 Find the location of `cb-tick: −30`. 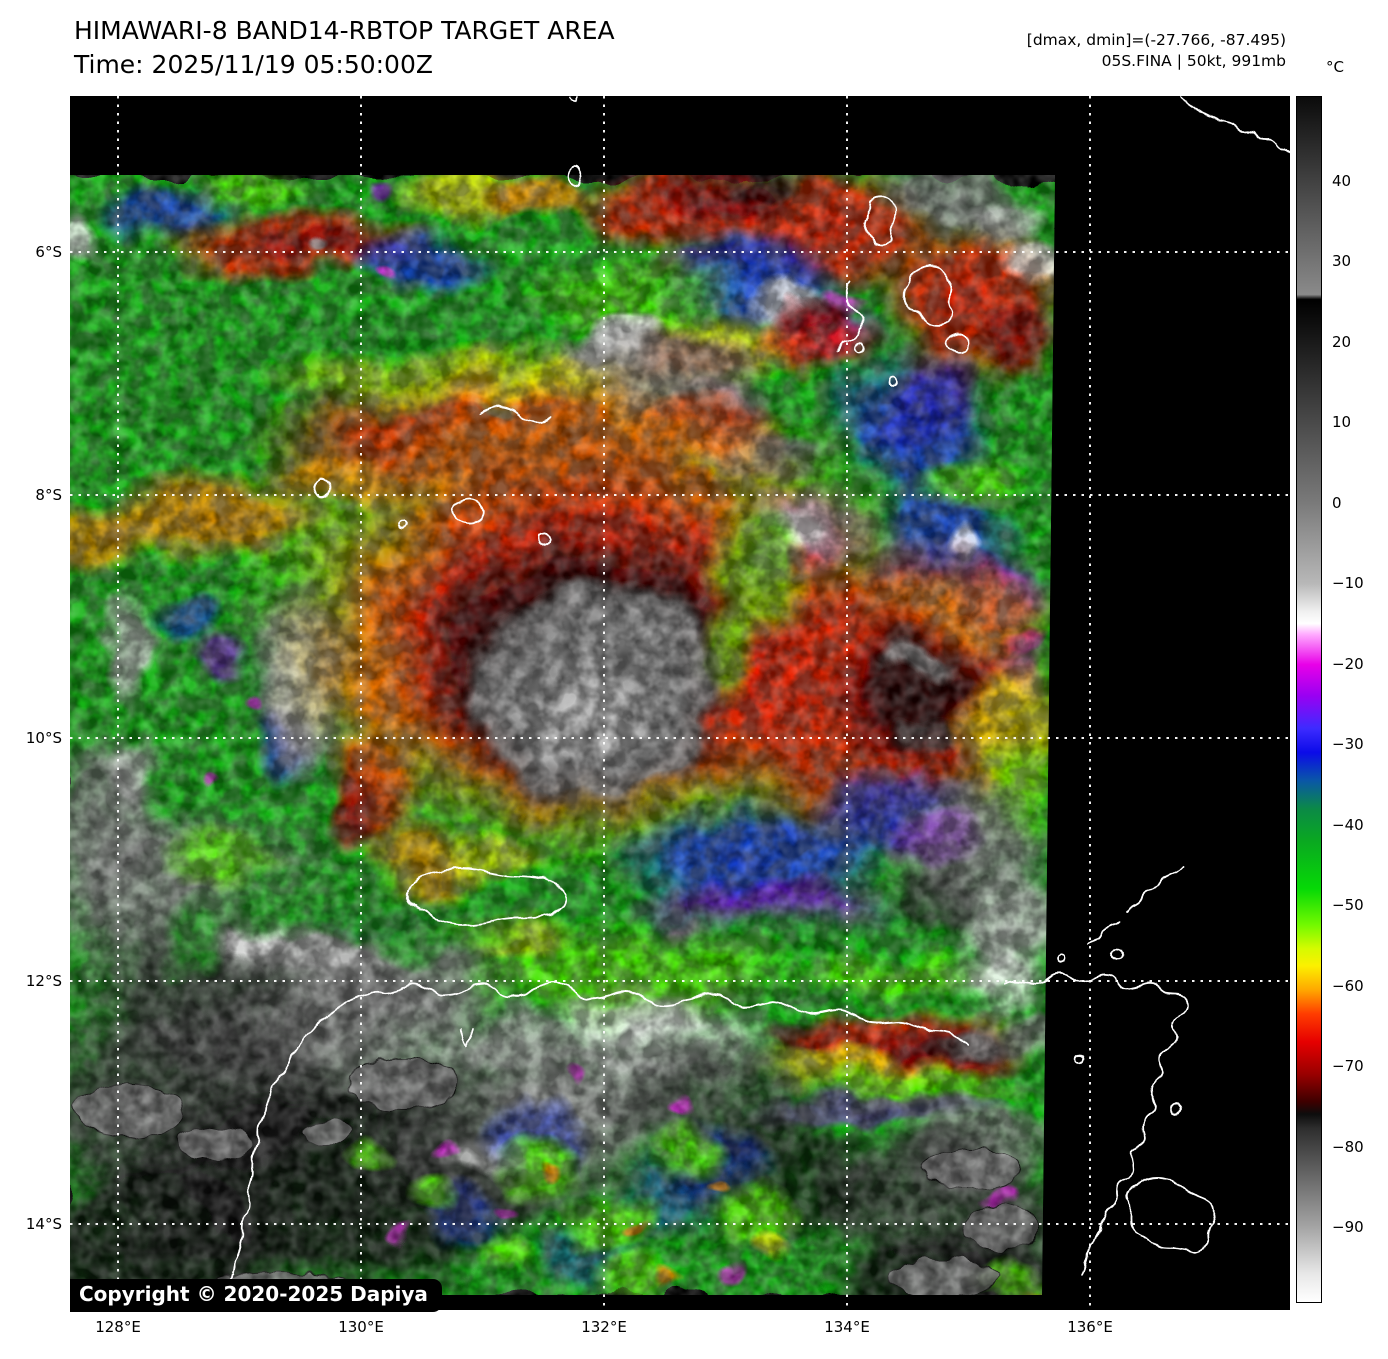

cb-tick: −30 is located at coordinates (1348, 744).